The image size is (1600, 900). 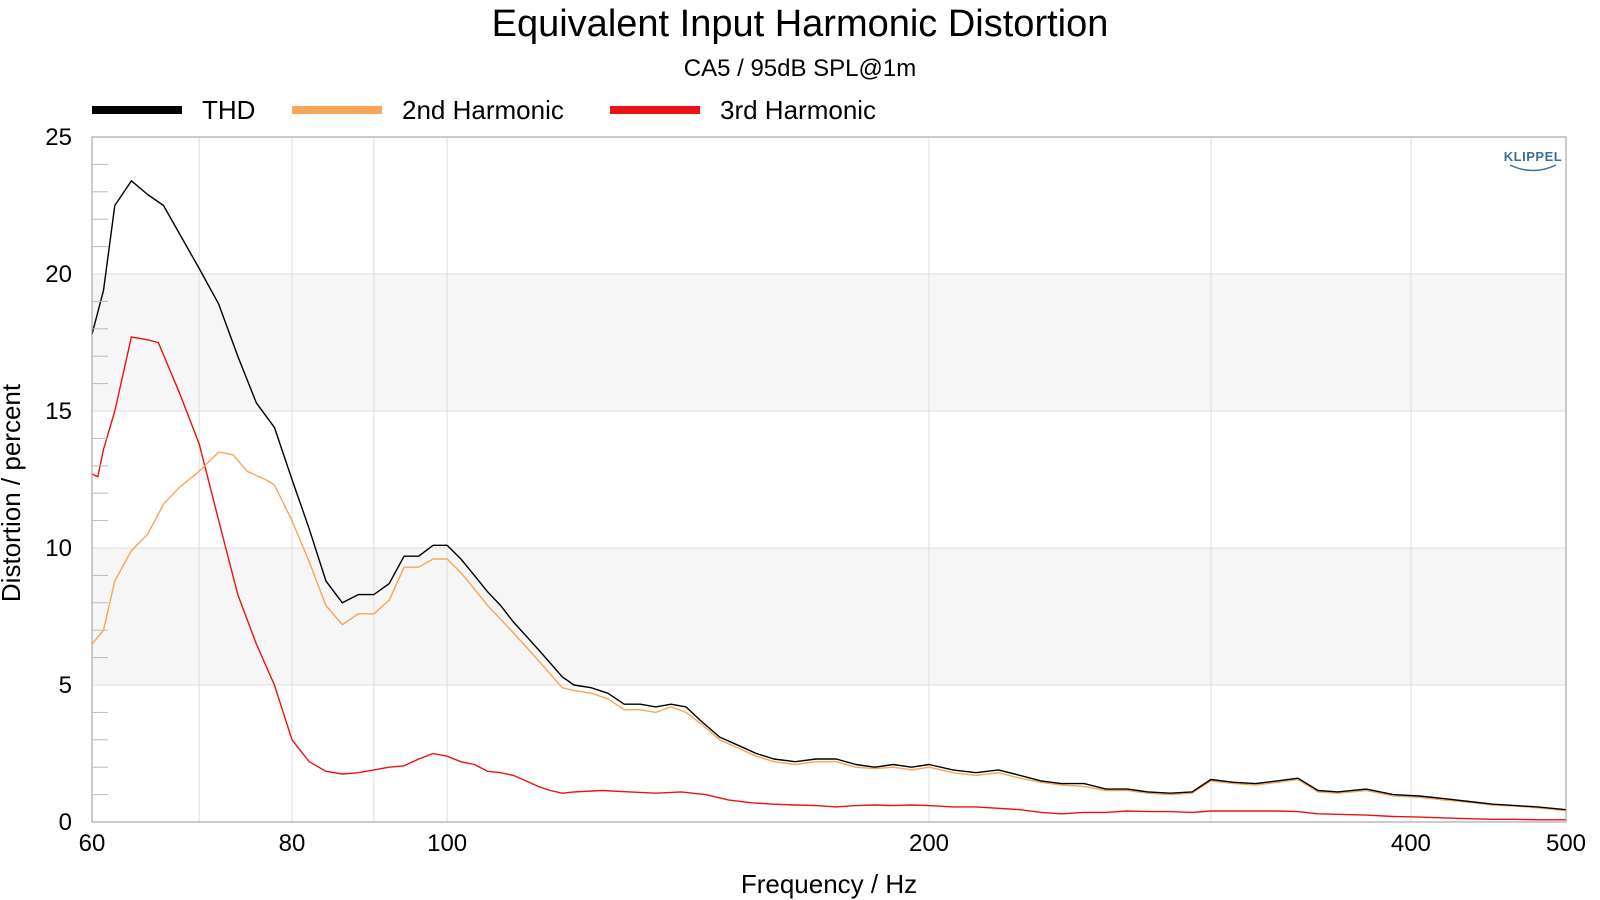 What do you see at coordinates (58, 411) in the screenshot?
I see `y-tick-label: 15` at bounding box center [58, 411].